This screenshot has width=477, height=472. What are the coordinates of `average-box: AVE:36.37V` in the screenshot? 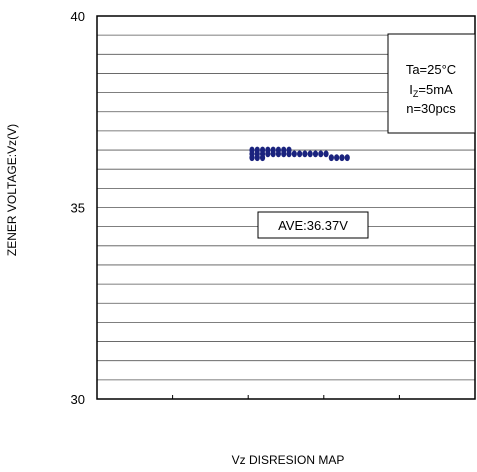 It's located at (313, 225).